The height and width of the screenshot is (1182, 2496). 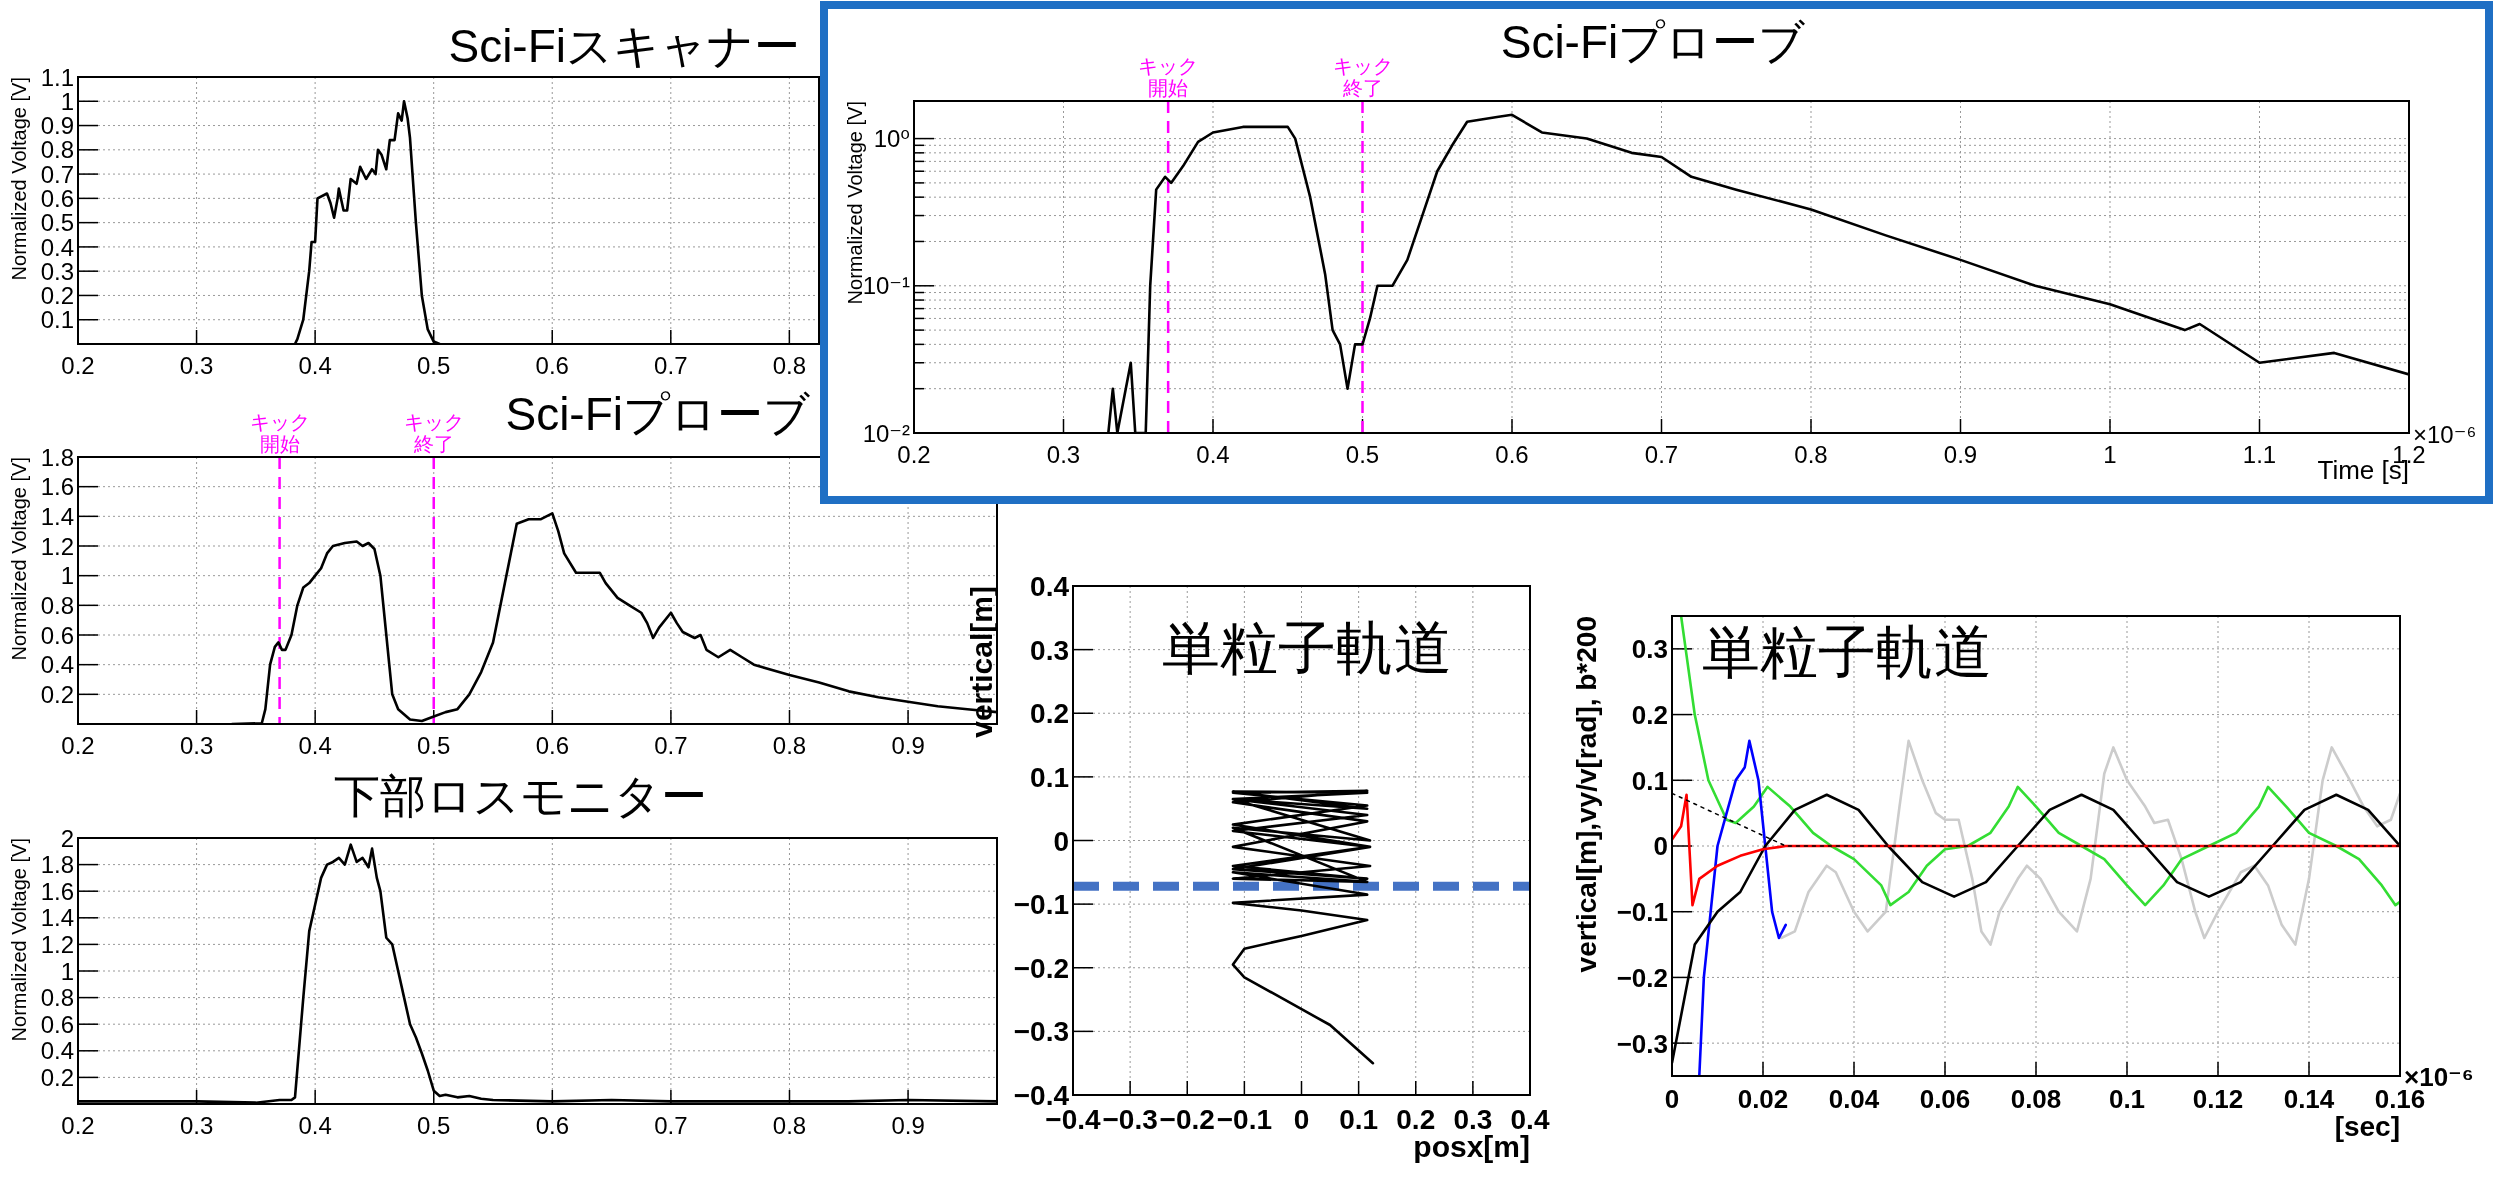 I want to click on x-tick-label: 0, so click(x=1301, y=1119).